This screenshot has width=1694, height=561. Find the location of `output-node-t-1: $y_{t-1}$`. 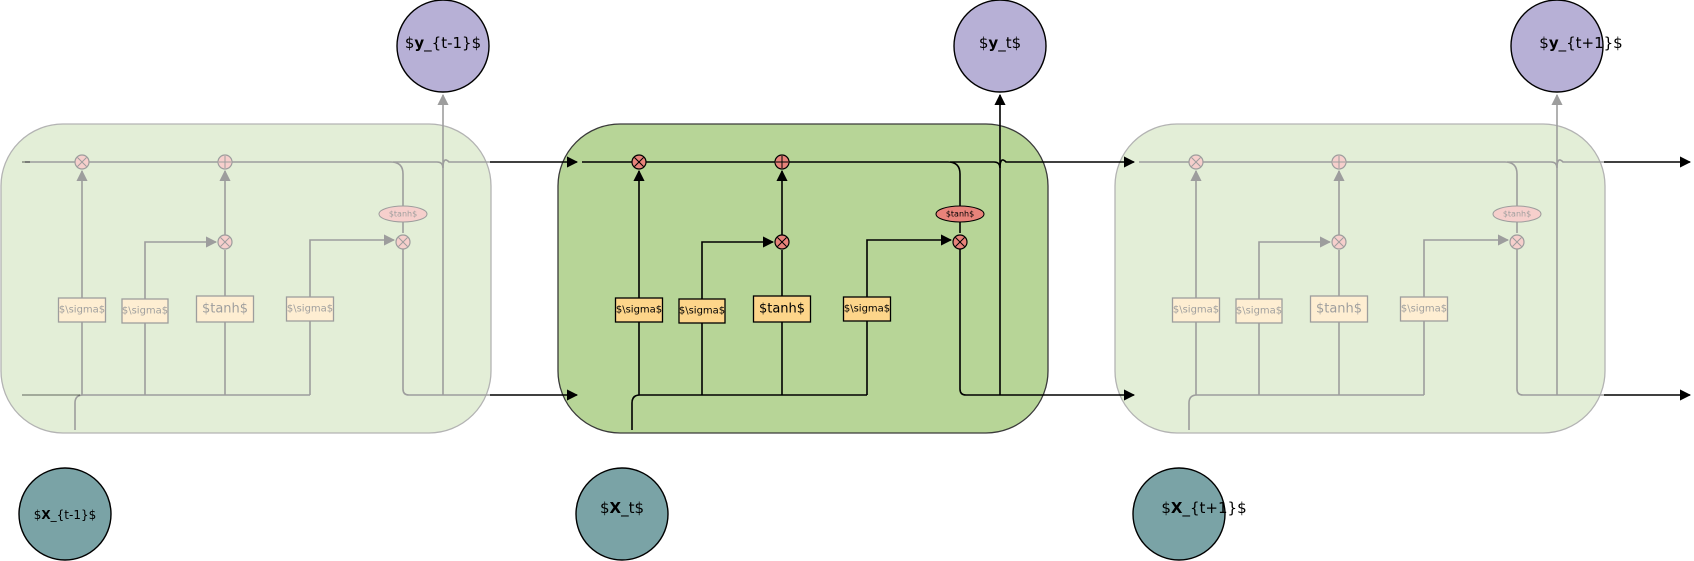

output-node-t-1: $y_{t-1}$ is located at coordinates (443, 46).